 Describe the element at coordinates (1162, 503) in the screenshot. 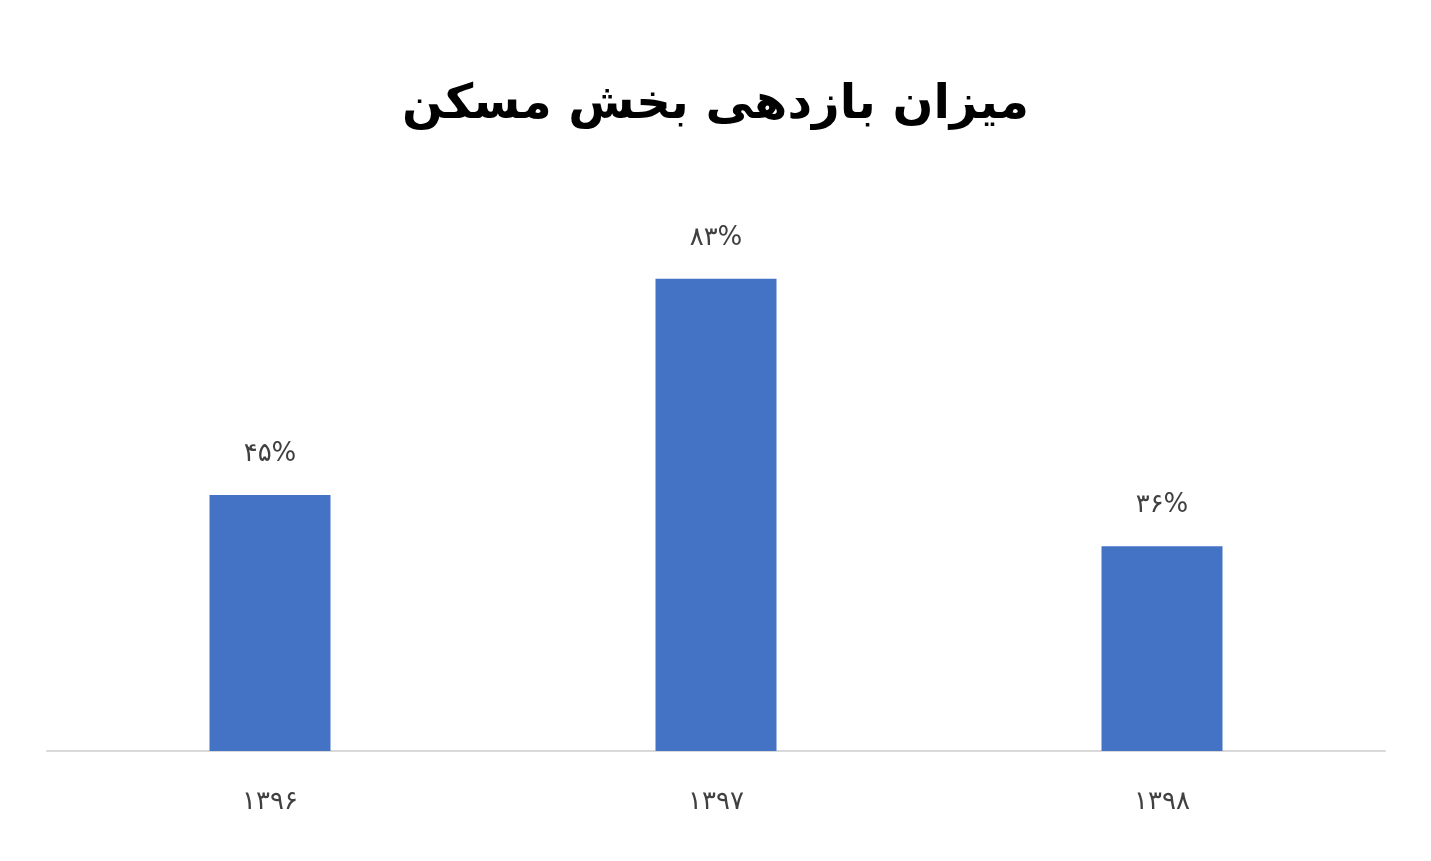

I see `data-label: ۳۶%` at that location.